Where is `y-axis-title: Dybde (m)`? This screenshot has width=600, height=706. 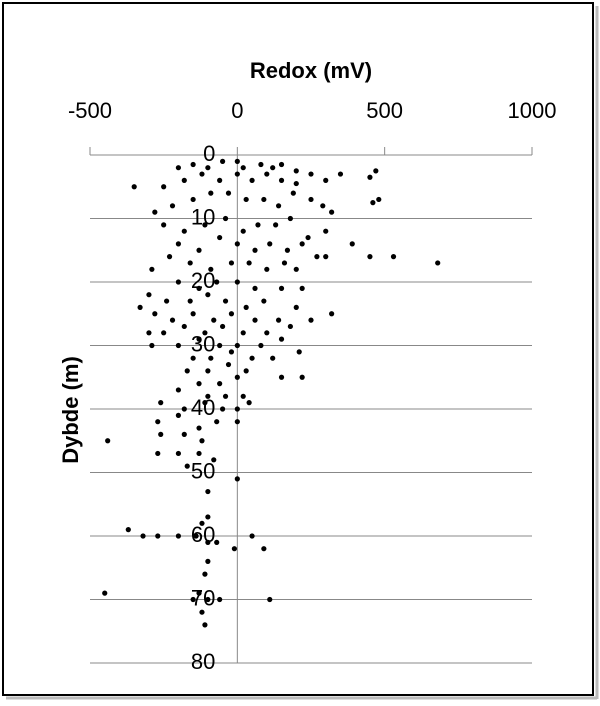 y-axis-title: Dybde (m) is located at coordinates (70, 410).